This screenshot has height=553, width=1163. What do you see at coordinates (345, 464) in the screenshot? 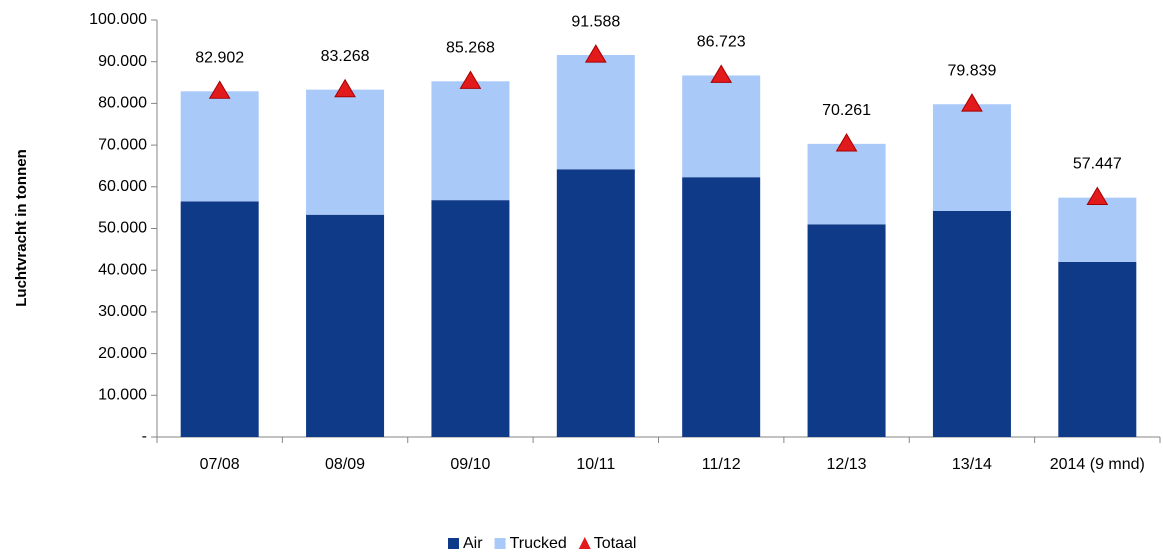
I see `x-tick-label: 08/09` at bounding box center [345, 464].